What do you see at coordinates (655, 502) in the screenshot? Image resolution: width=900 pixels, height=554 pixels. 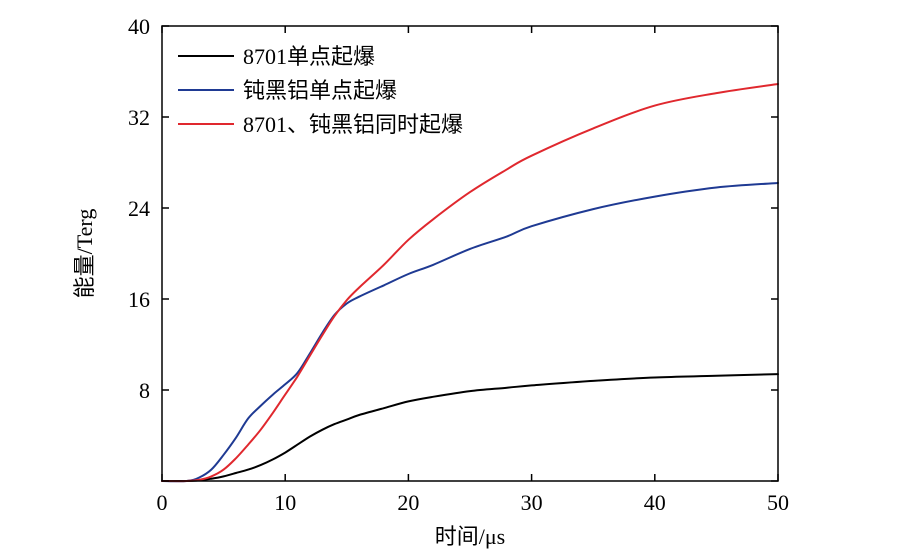 I see `x-tick-label: 40` at bounding box center [655, 502].